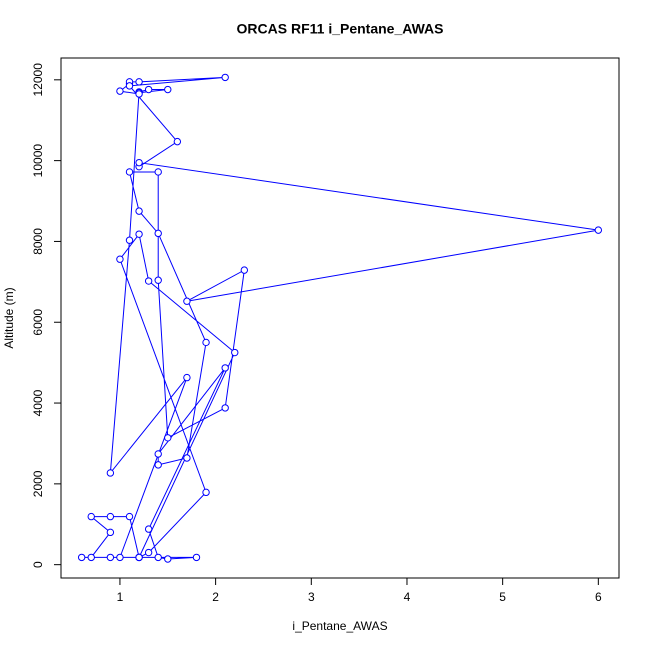 The width and height of the screenshot is (650, 655). What do you see at coordinates (38, 483) in the screenshot?
I see `y-tick-label: 2000` at bounding box center [38, 483].